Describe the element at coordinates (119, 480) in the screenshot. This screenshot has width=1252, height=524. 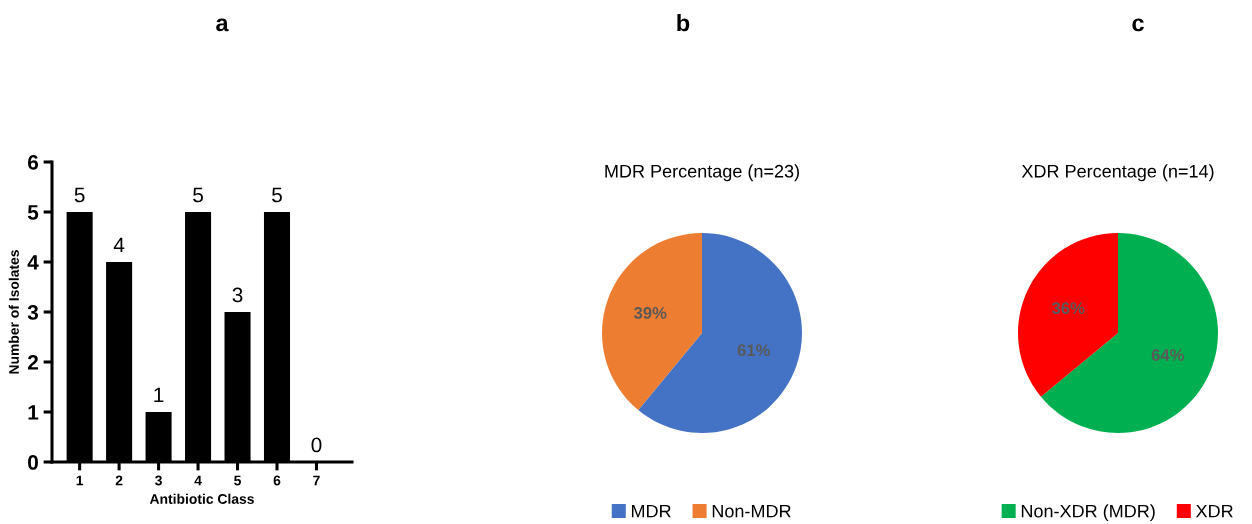
I see `x-tick-label: 2` at that location.